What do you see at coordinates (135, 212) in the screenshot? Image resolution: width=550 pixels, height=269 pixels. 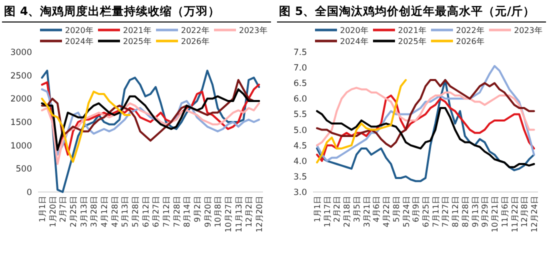 I see `x-tick-label: 5月28日` at bounding box center [135, 212].